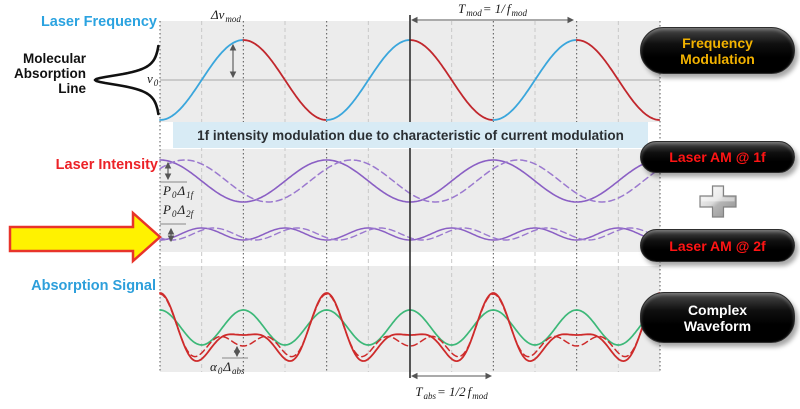 The width and height of the screenshot is (800, 409). Describe the element at coordinates (85, 237) in the screenshot. I see `yellow-arrow-icon` at that location.